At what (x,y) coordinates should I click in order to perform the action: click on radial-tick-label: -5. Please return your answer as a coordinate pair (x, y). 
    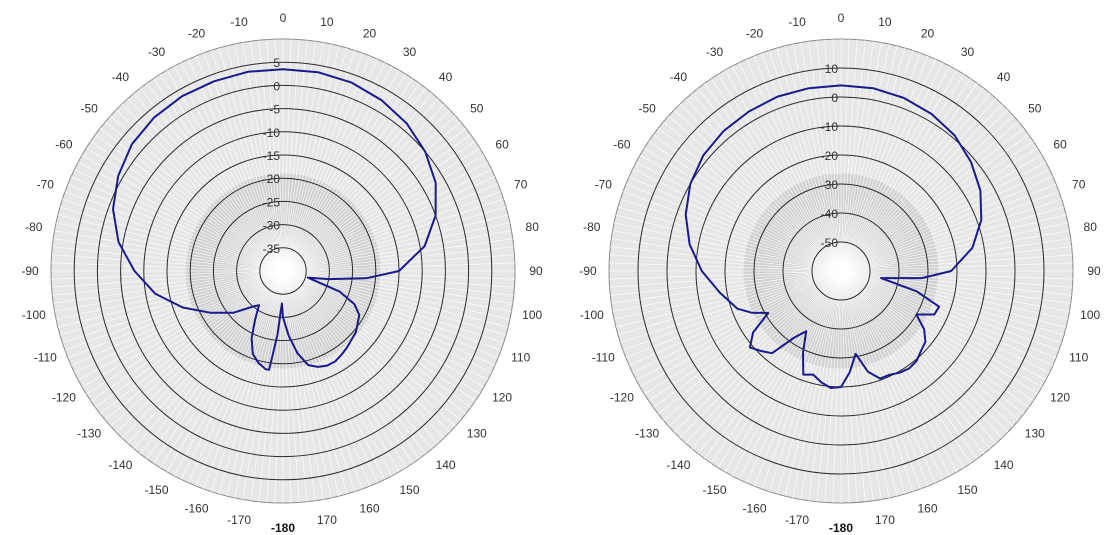
    Looking at the image, I should click on (274, 110).